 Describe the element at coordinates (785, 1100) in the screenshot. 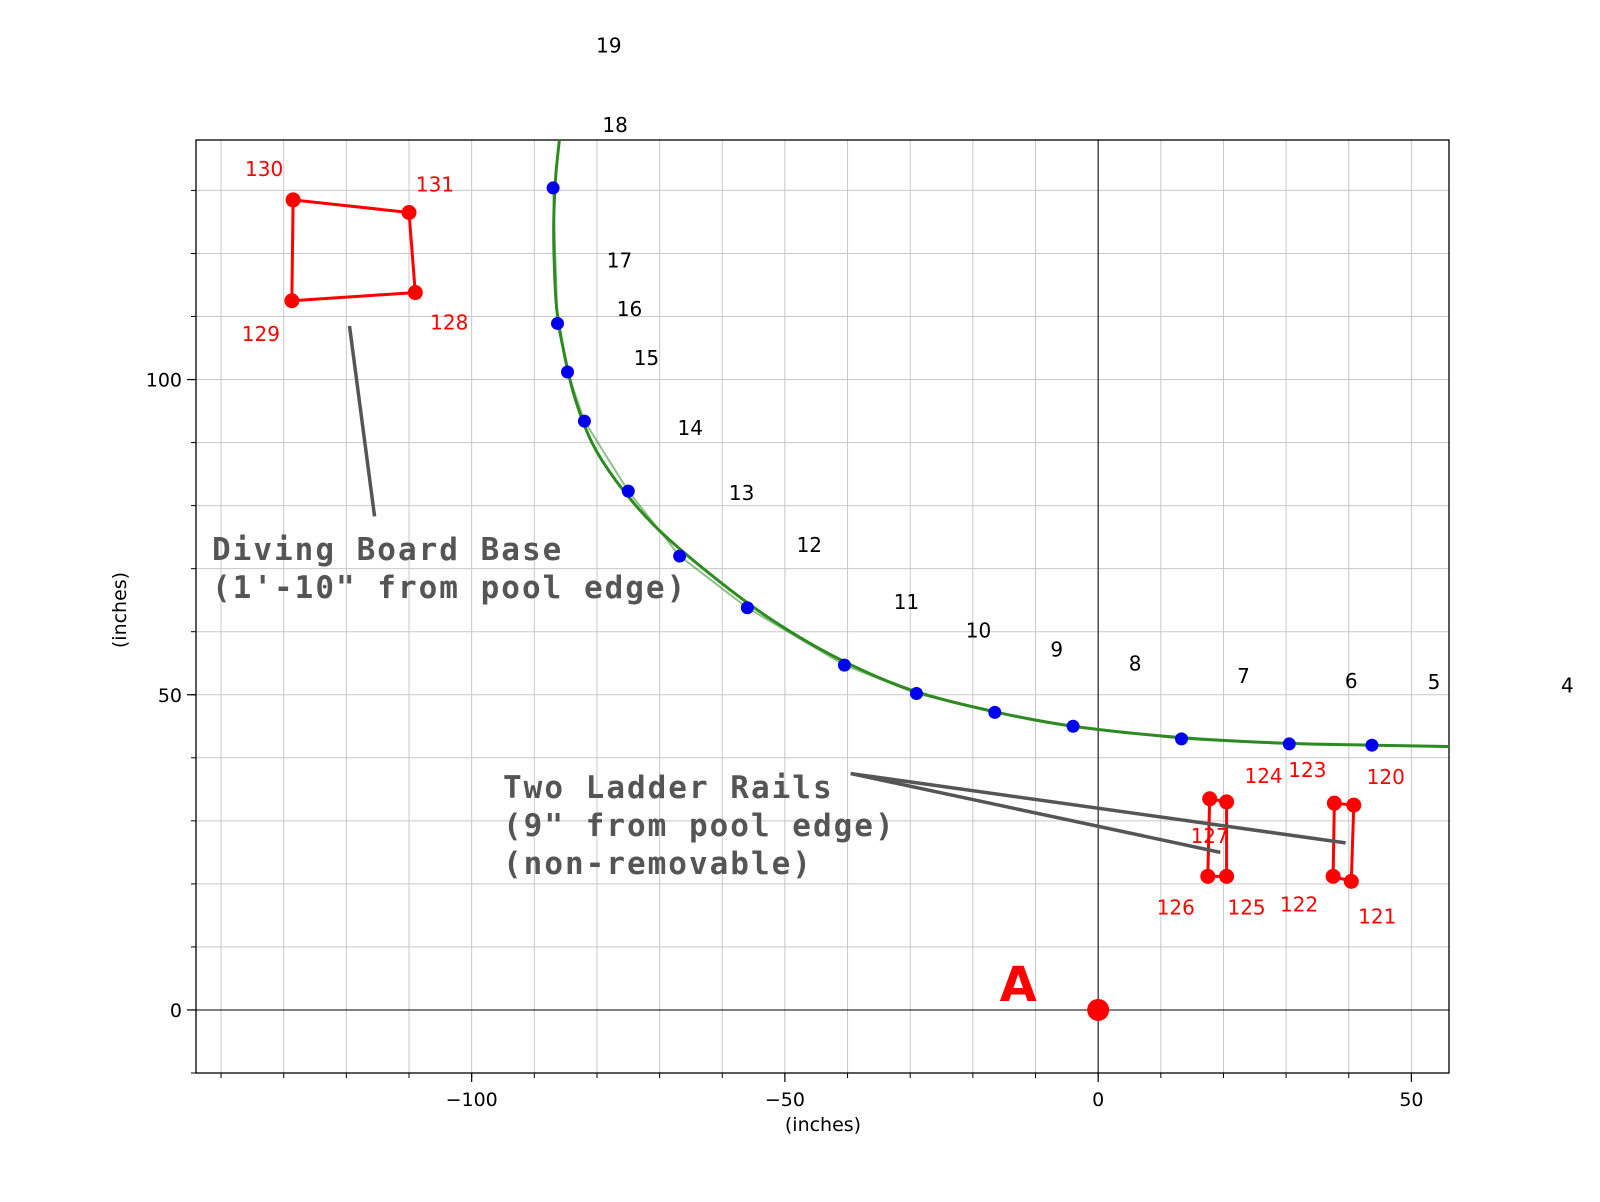

I see `x-tick-label: −50` at that location.